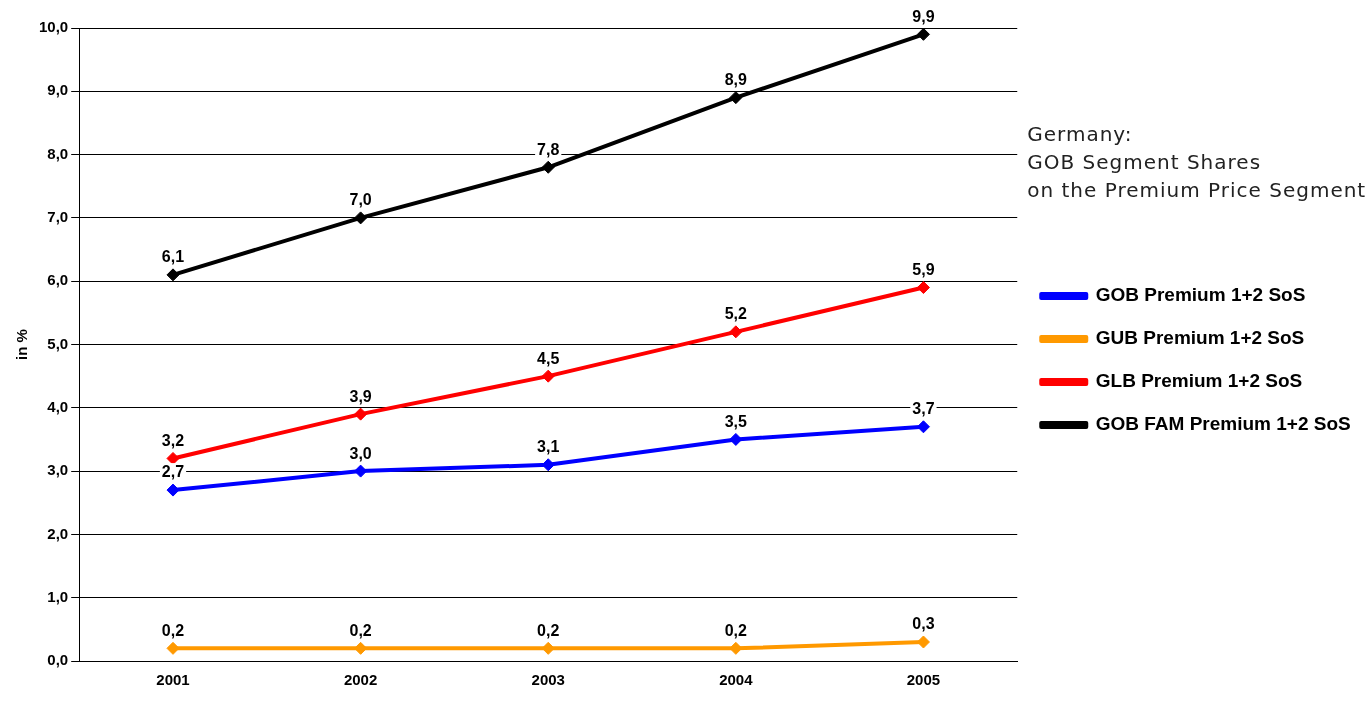 The width and height of the screenshot is (1365, 703). What do you see at coordinates (1200, 338) in the screenshot?
I see `legend-label: GUB Premium 1+2 SoS` at bounding box center [1200, 338].